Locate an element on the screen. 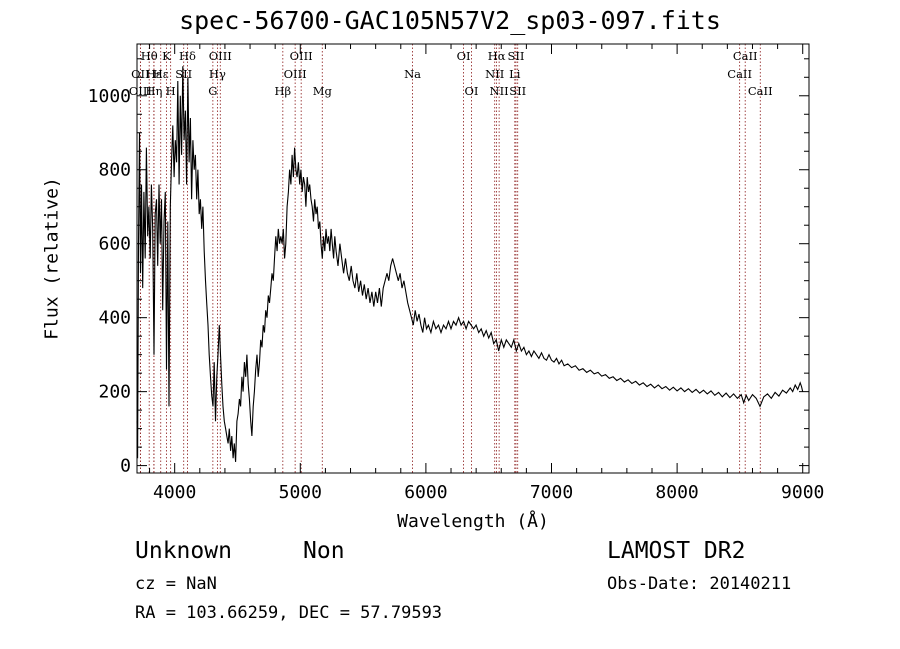  line-label: Mg is located at coordinates (323, 91).